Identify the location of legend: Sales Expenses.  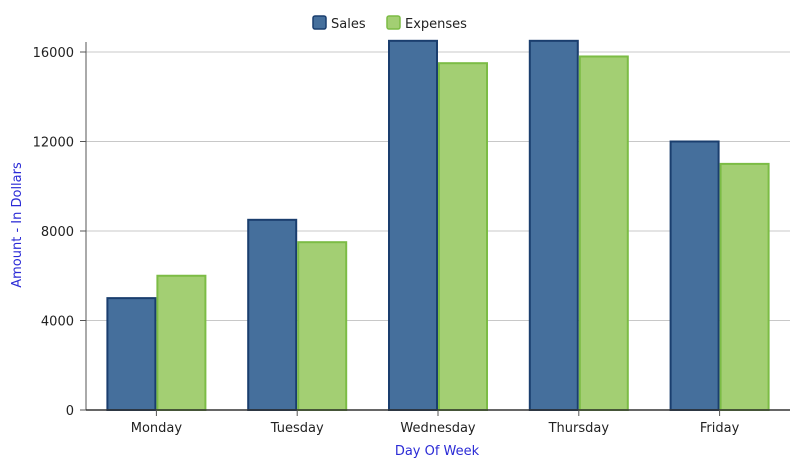
(389, 23).